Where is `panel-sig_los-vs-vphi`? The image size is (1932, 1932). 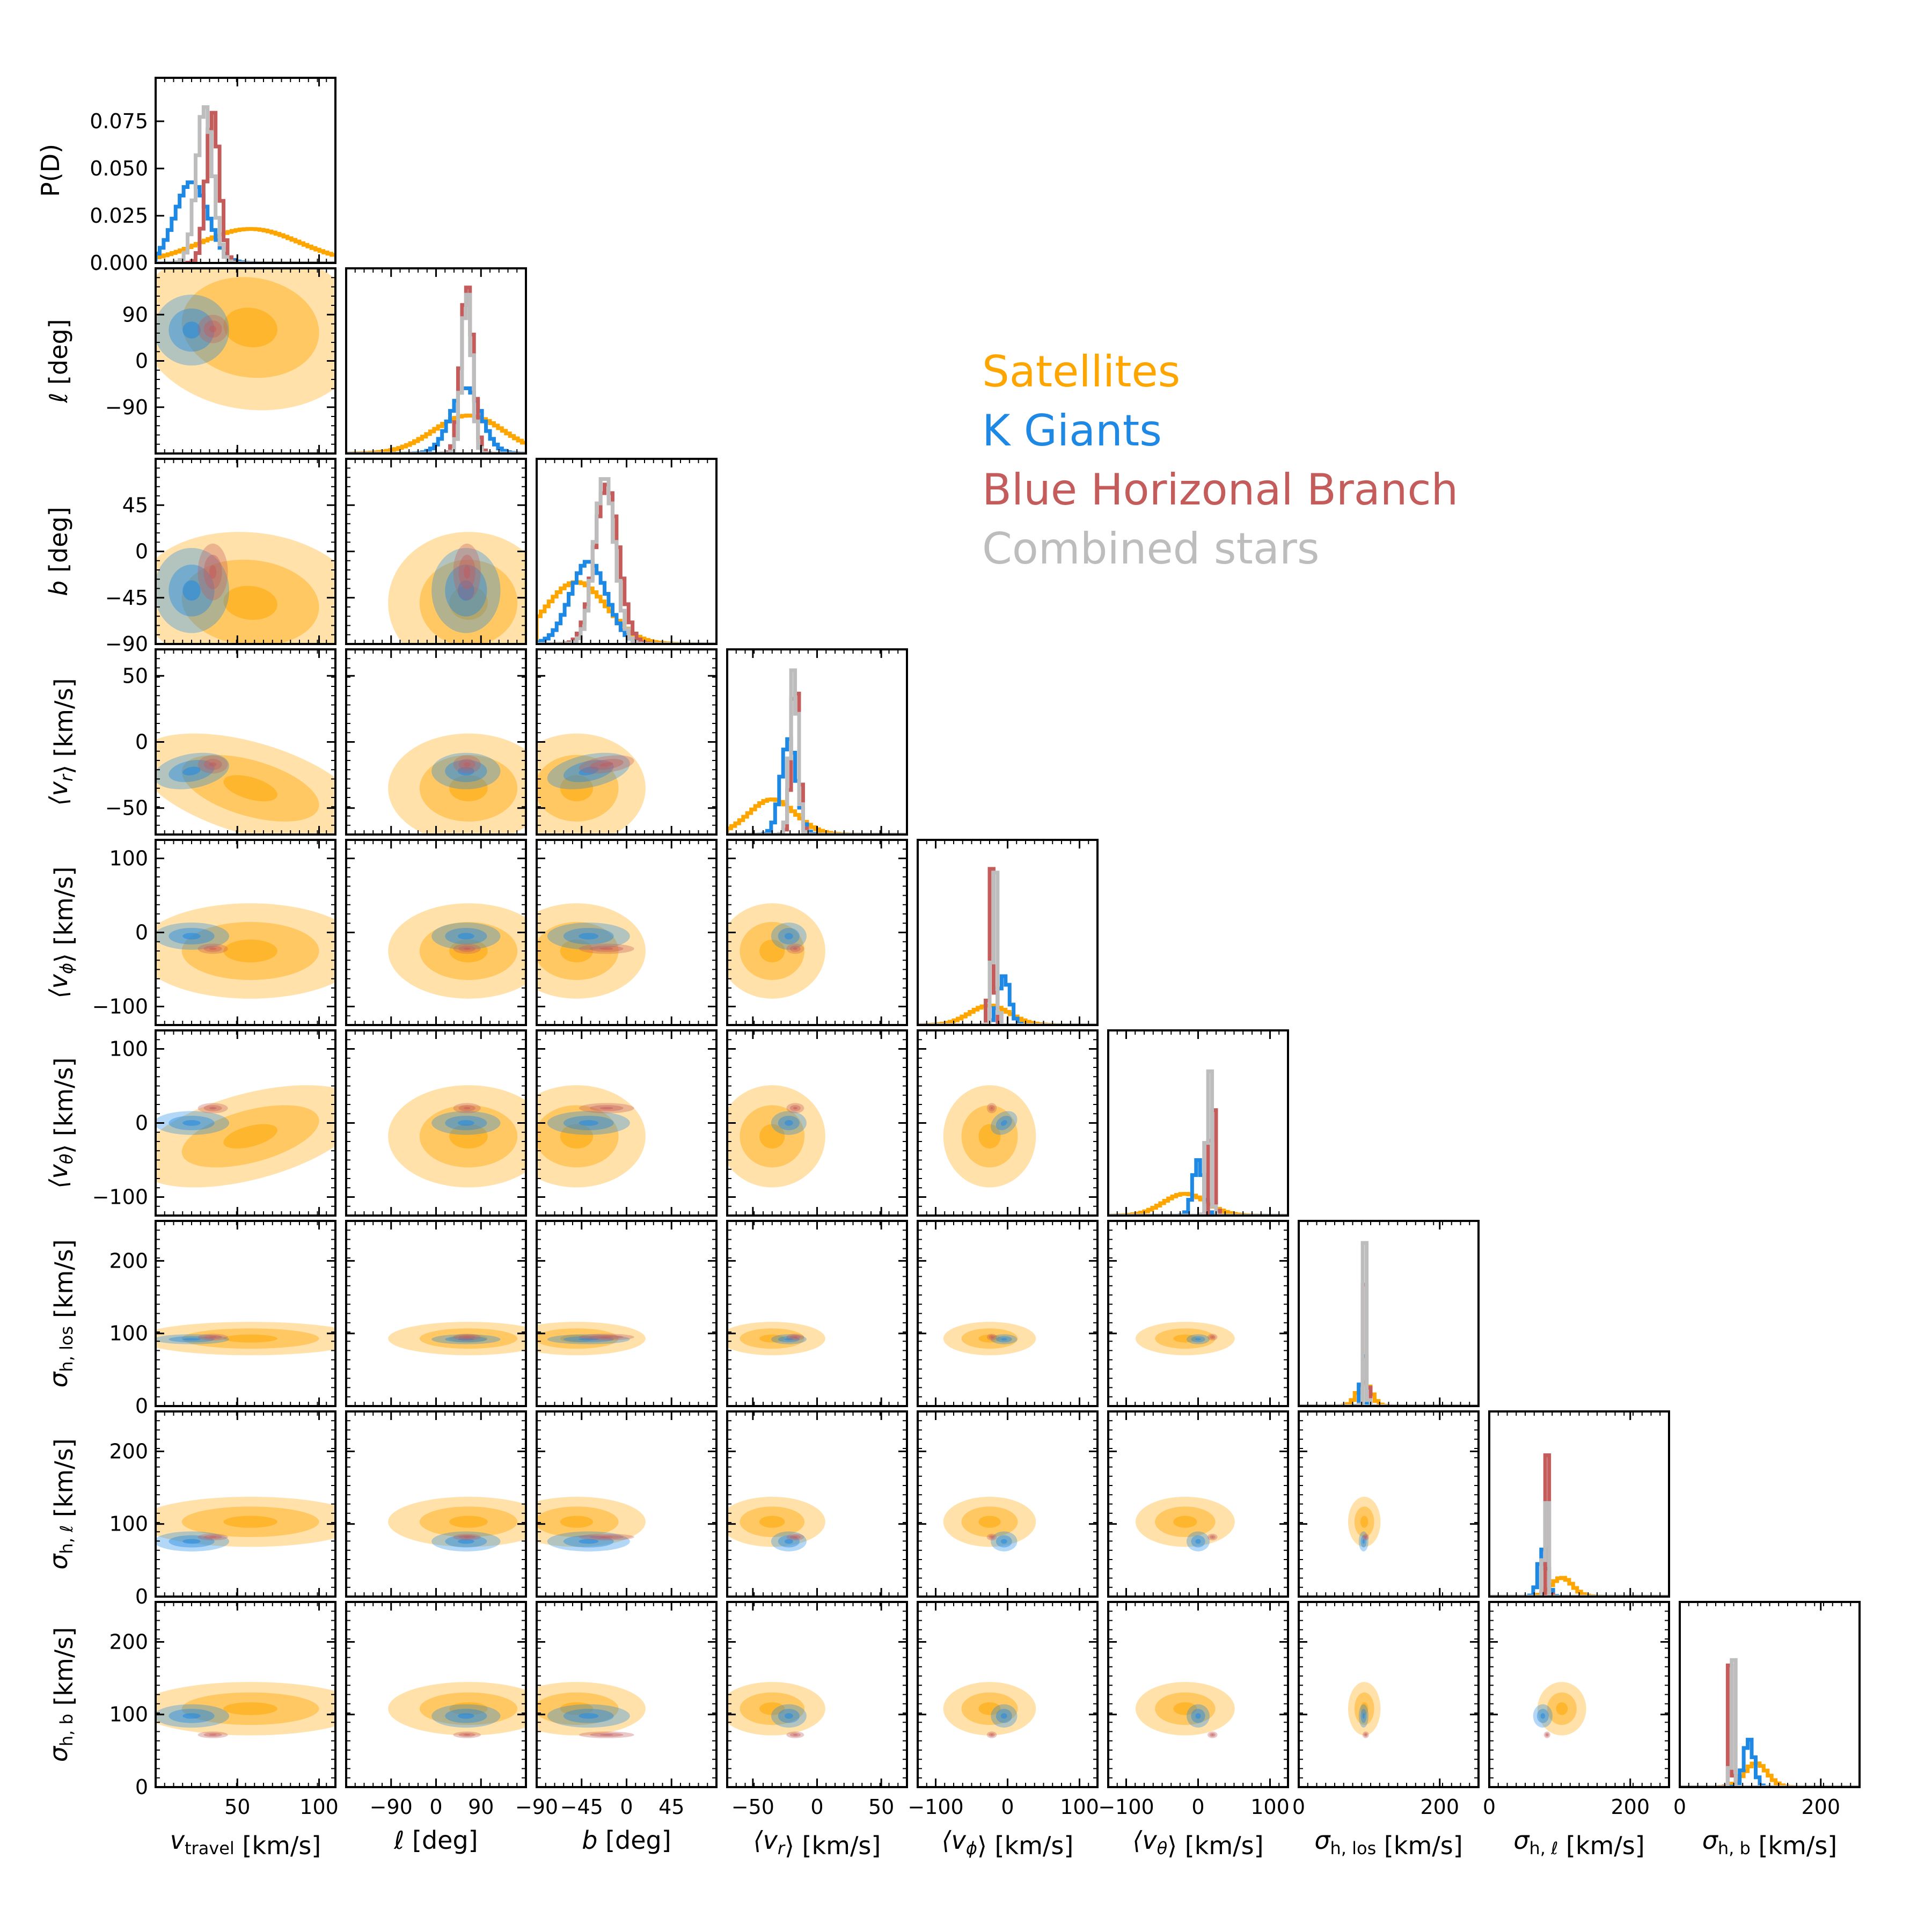 panel-sig_los-vs-vphi is located at coordinates (989, 1339).